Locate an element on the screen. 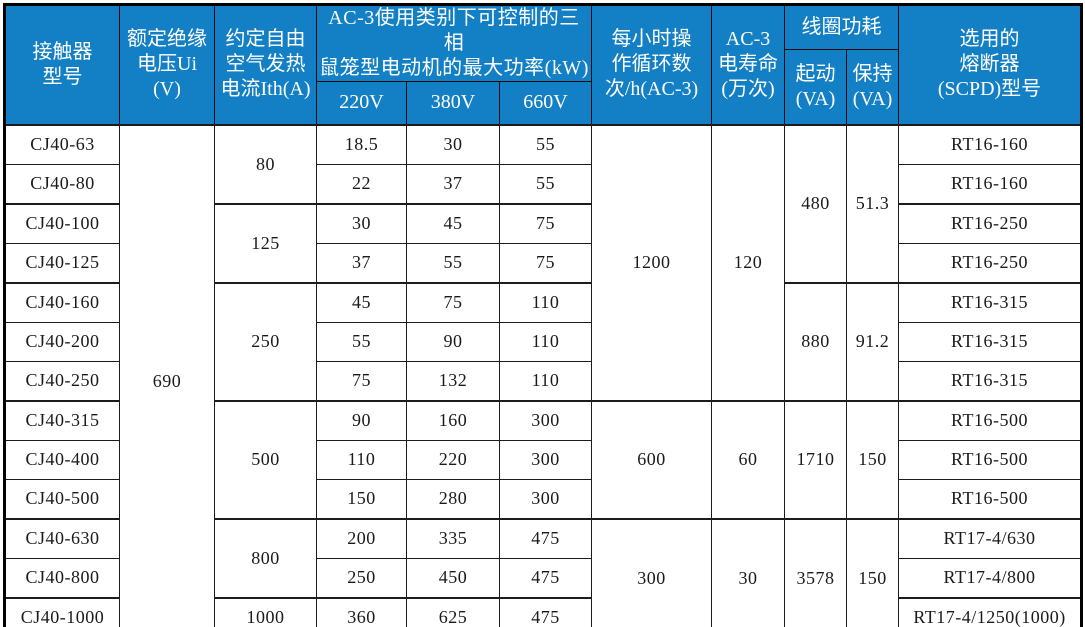  table-row: CJ40-800 250 450 475 RT17-4/800 is located at coordinates (543, 577).